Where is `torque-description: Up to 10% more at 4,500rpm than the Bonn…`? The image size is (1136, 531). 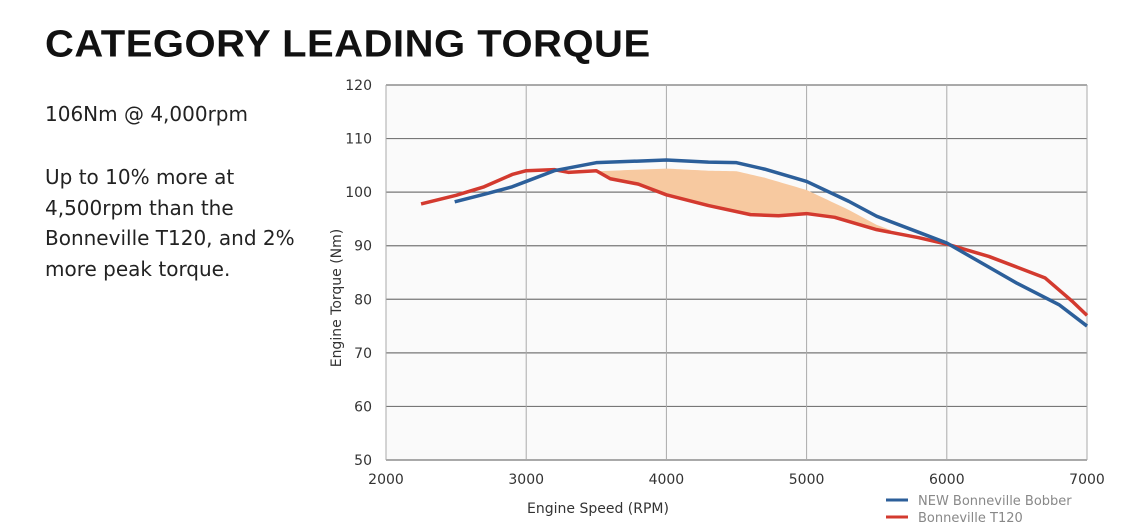
torque-description: Up to 10% more at 4,500rpm than the Bonn… is located at coordinates (170, 223).